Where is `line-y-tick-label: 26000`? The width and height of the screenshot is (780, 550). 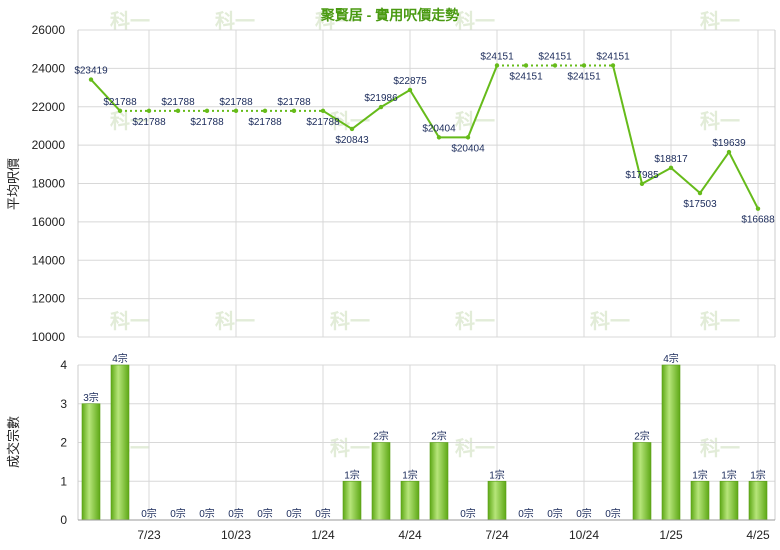
line-y-tick-label: 26000 is located at coordinates (49, 30).